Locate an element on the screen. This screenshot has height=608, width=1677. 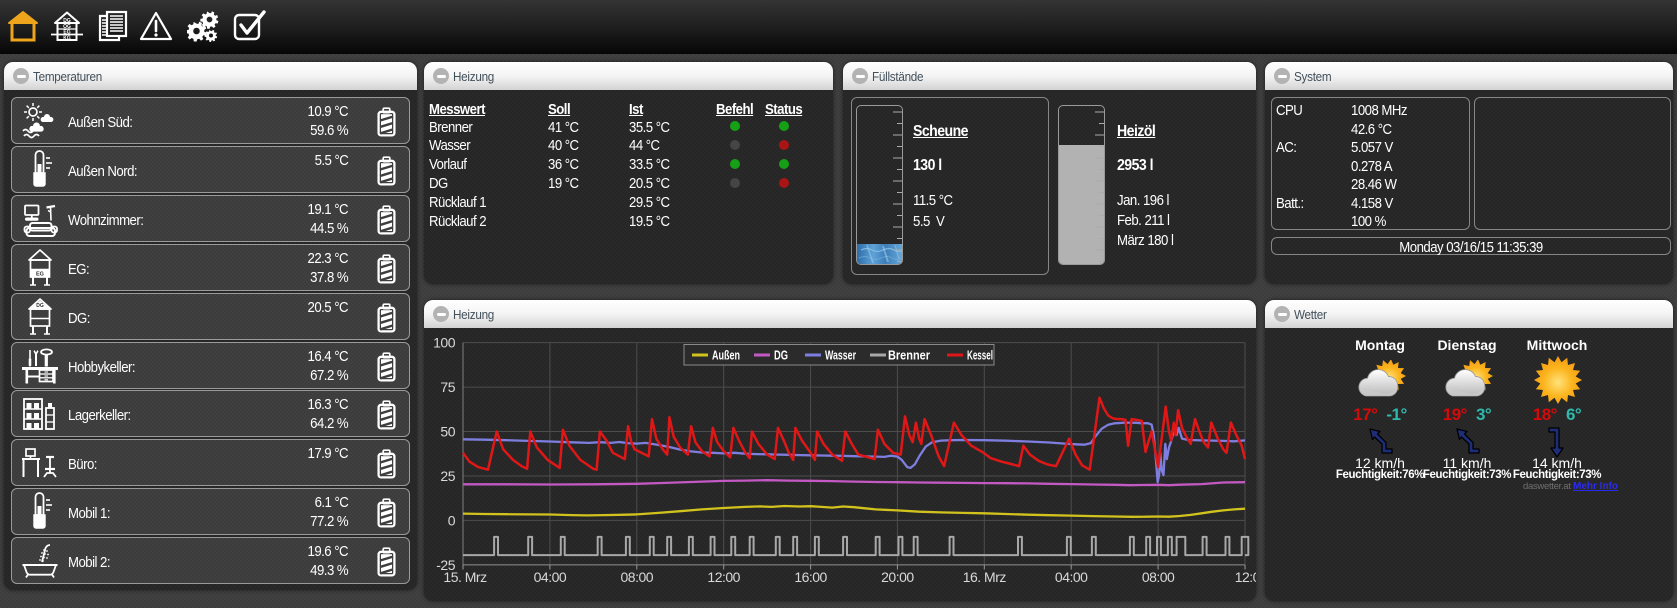
svg-text: OG is located at coordinates (67, 27).